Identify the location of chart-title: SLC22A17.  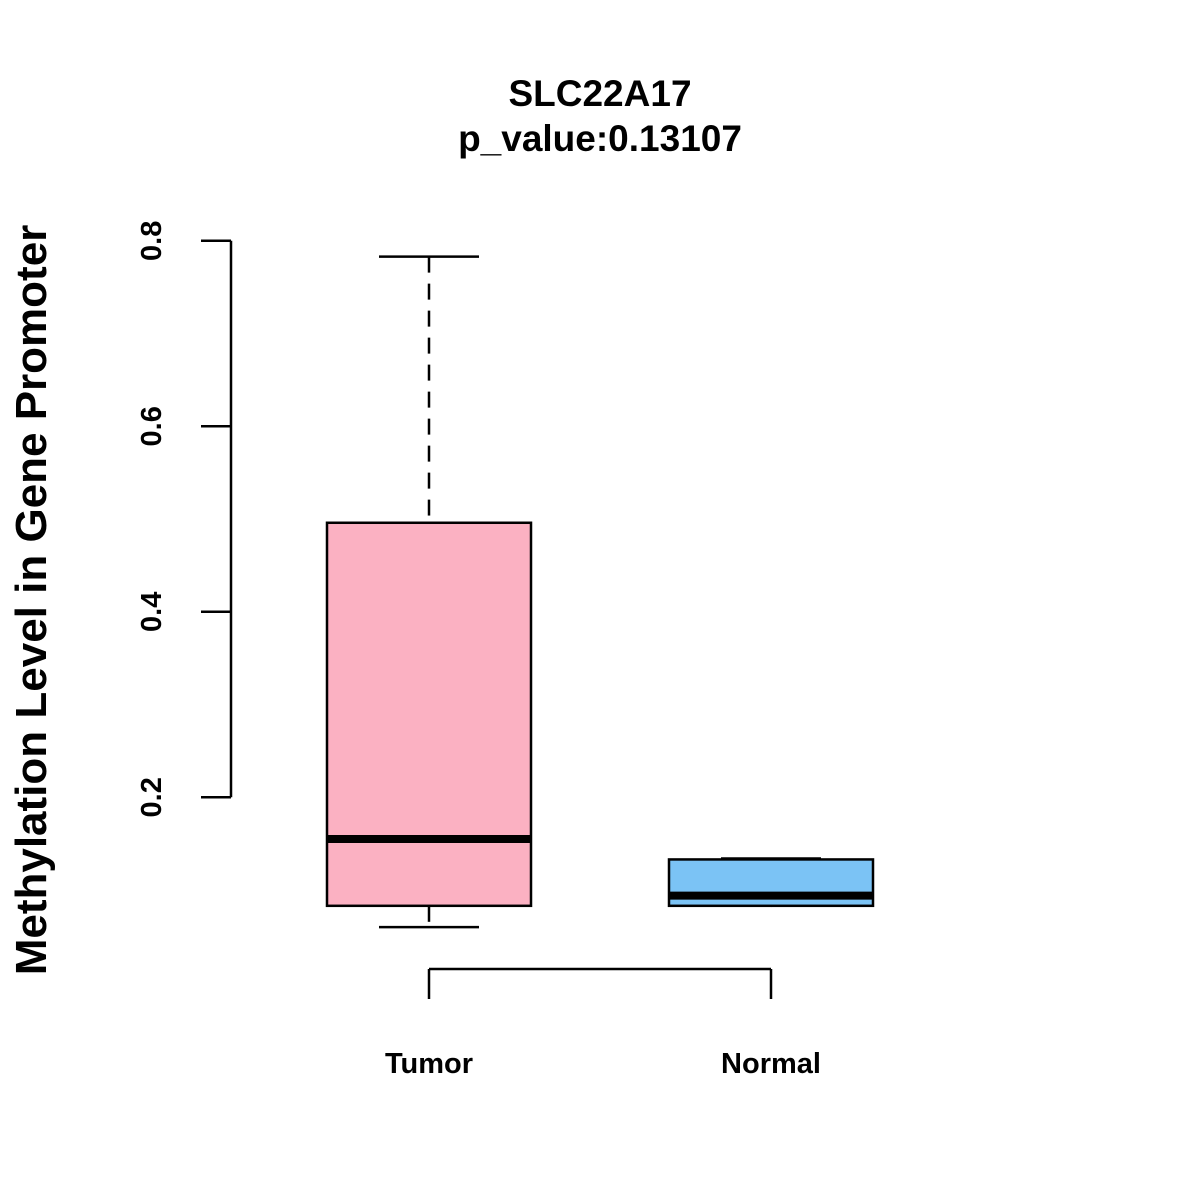
(599, 93).